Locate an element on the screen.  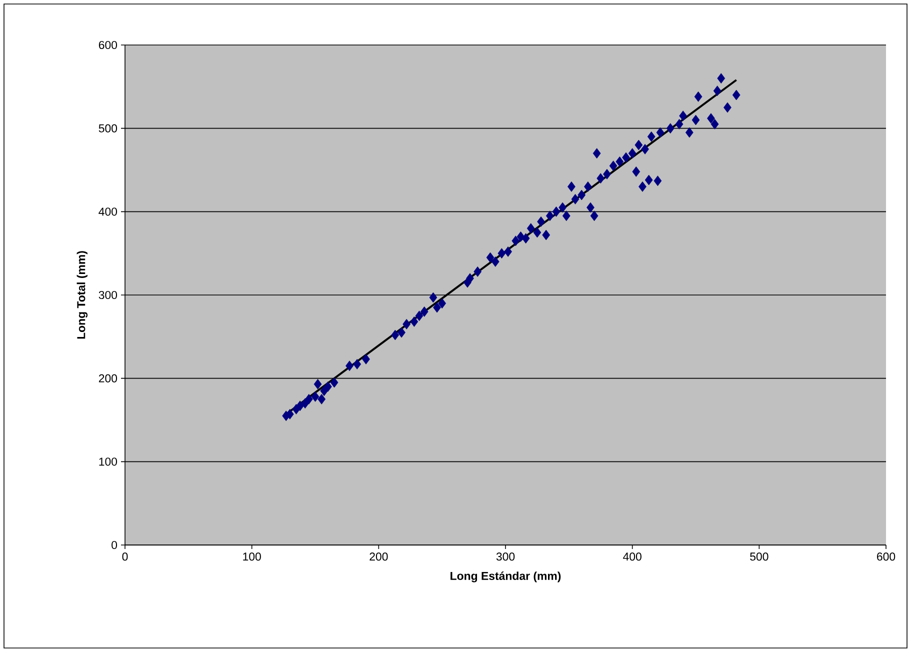
y-tick-label: 400 is located at coordinates (108, 212).